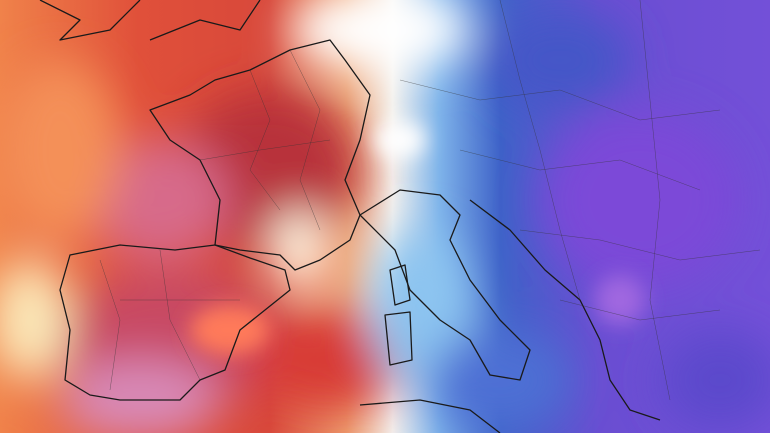  Describe the element at coordinates (400, 140) in the screenshot. I see `cool-spot` at that location.